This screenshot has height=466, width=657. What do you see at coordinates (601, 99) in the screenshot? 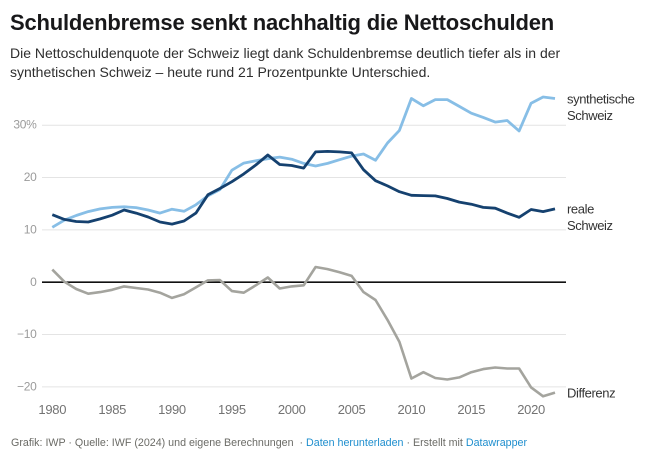
I see `svg-text: synthetische` at bounding box center [601, 99].